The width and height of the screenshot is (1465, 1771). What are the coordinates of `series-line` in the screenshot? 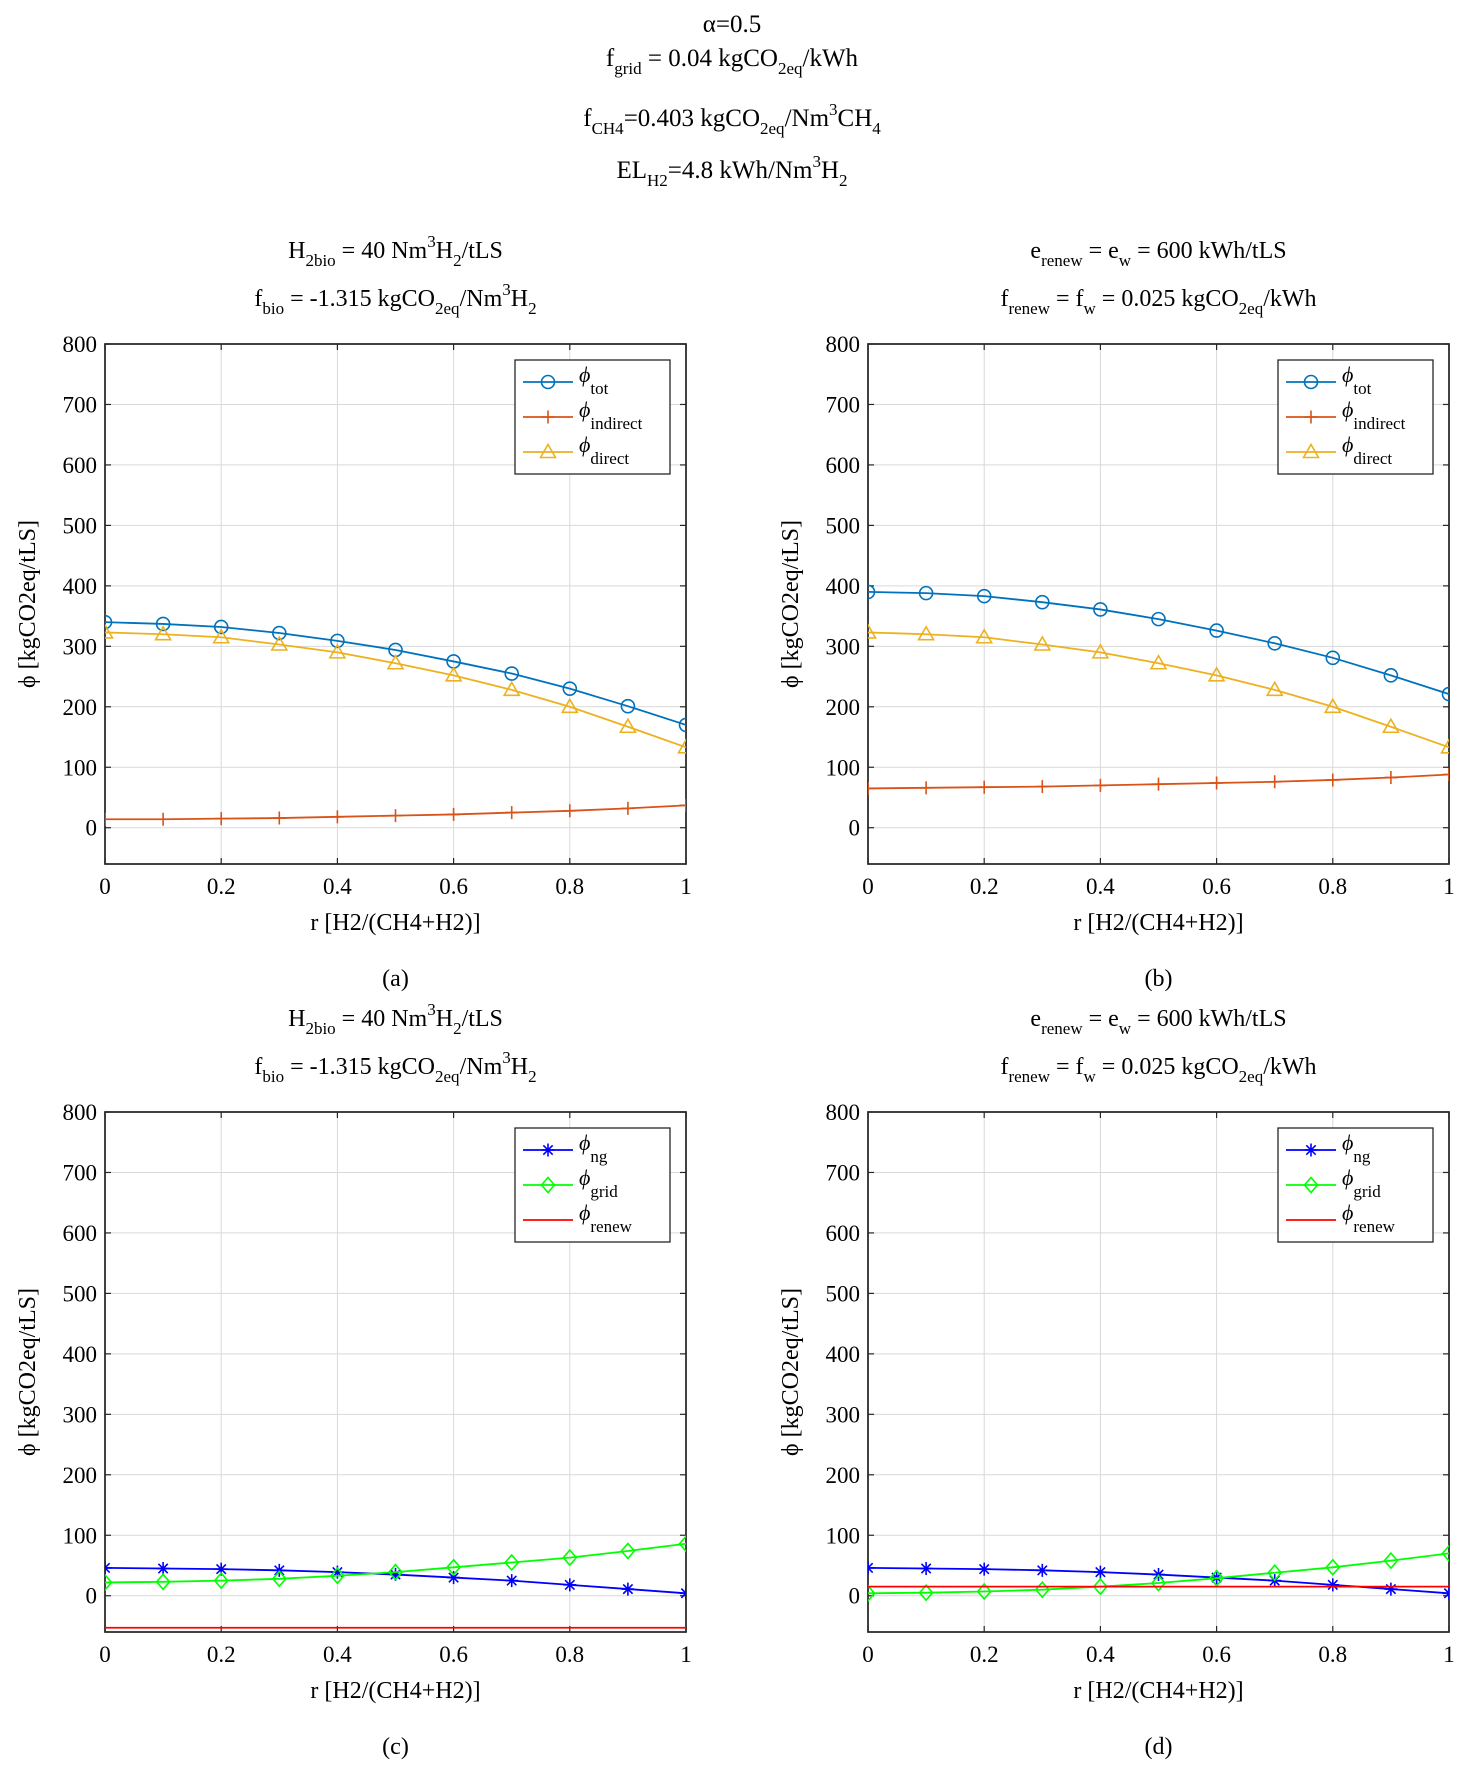 It's located at (395, 673).